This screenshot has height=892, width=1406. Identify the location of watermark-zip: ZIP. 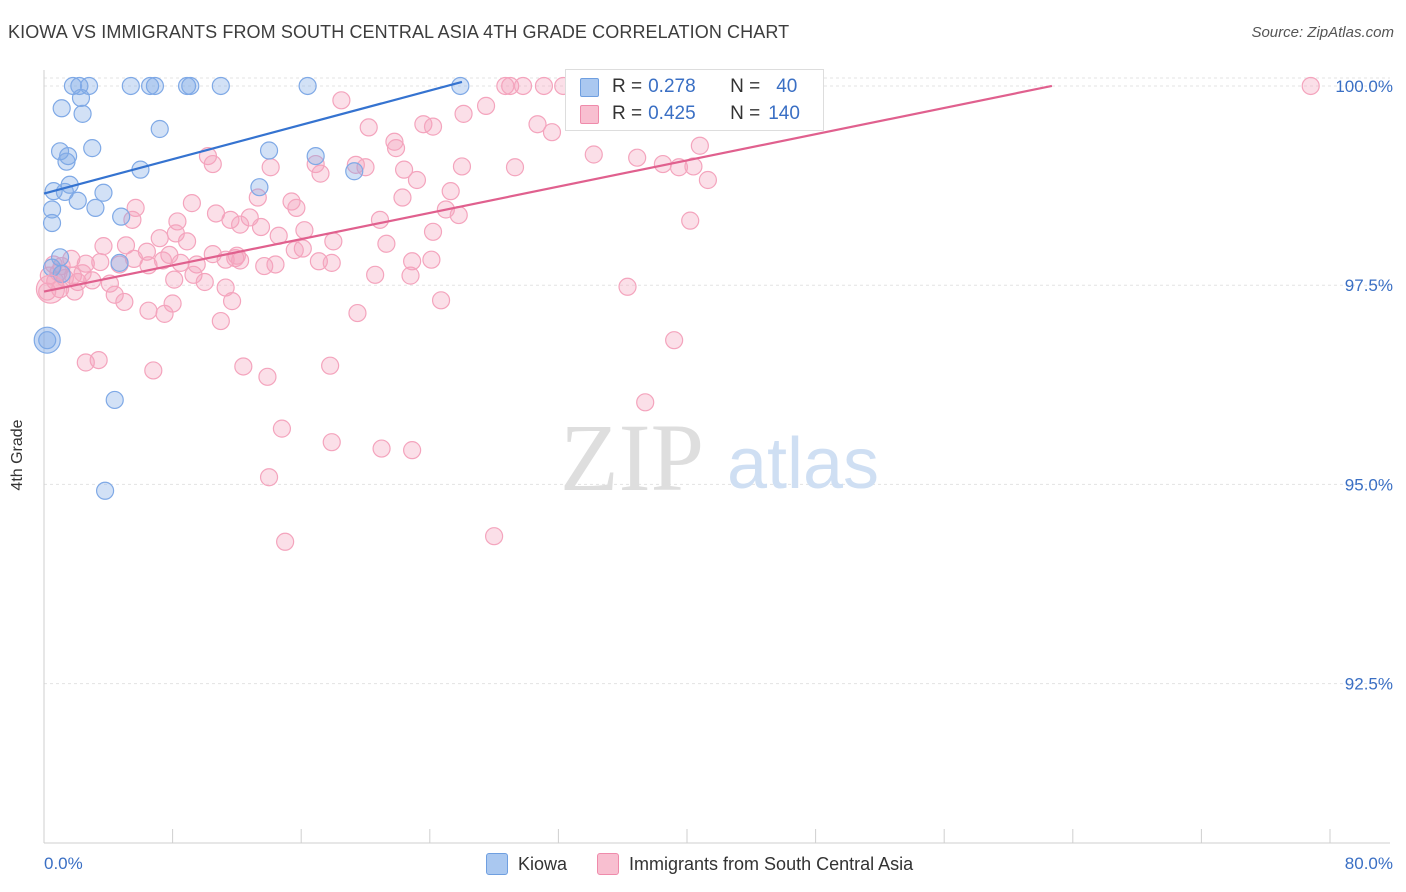
(632, 457).